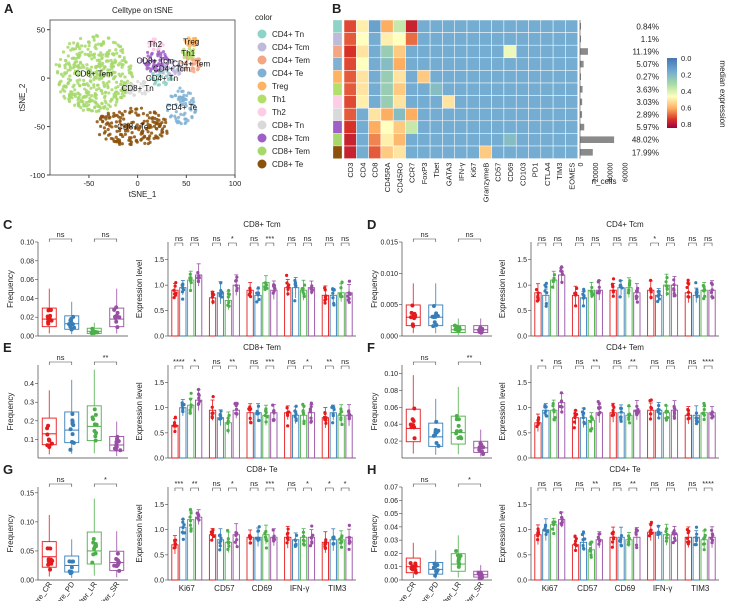 Image resolution: width=743 pixels, height=606 pixels. What do you see at coordinates (686, 124) in the screenshot?
I see `colorbar-tick: 0.8` at bounding box center [686, 124].